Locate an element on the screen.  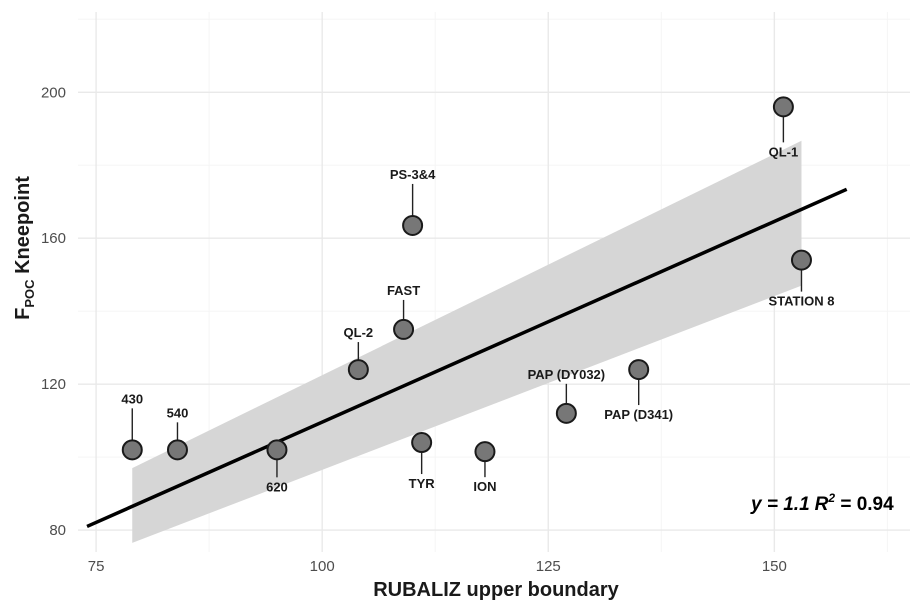
point-label-ion: ION is located at coordinates (484, 486).